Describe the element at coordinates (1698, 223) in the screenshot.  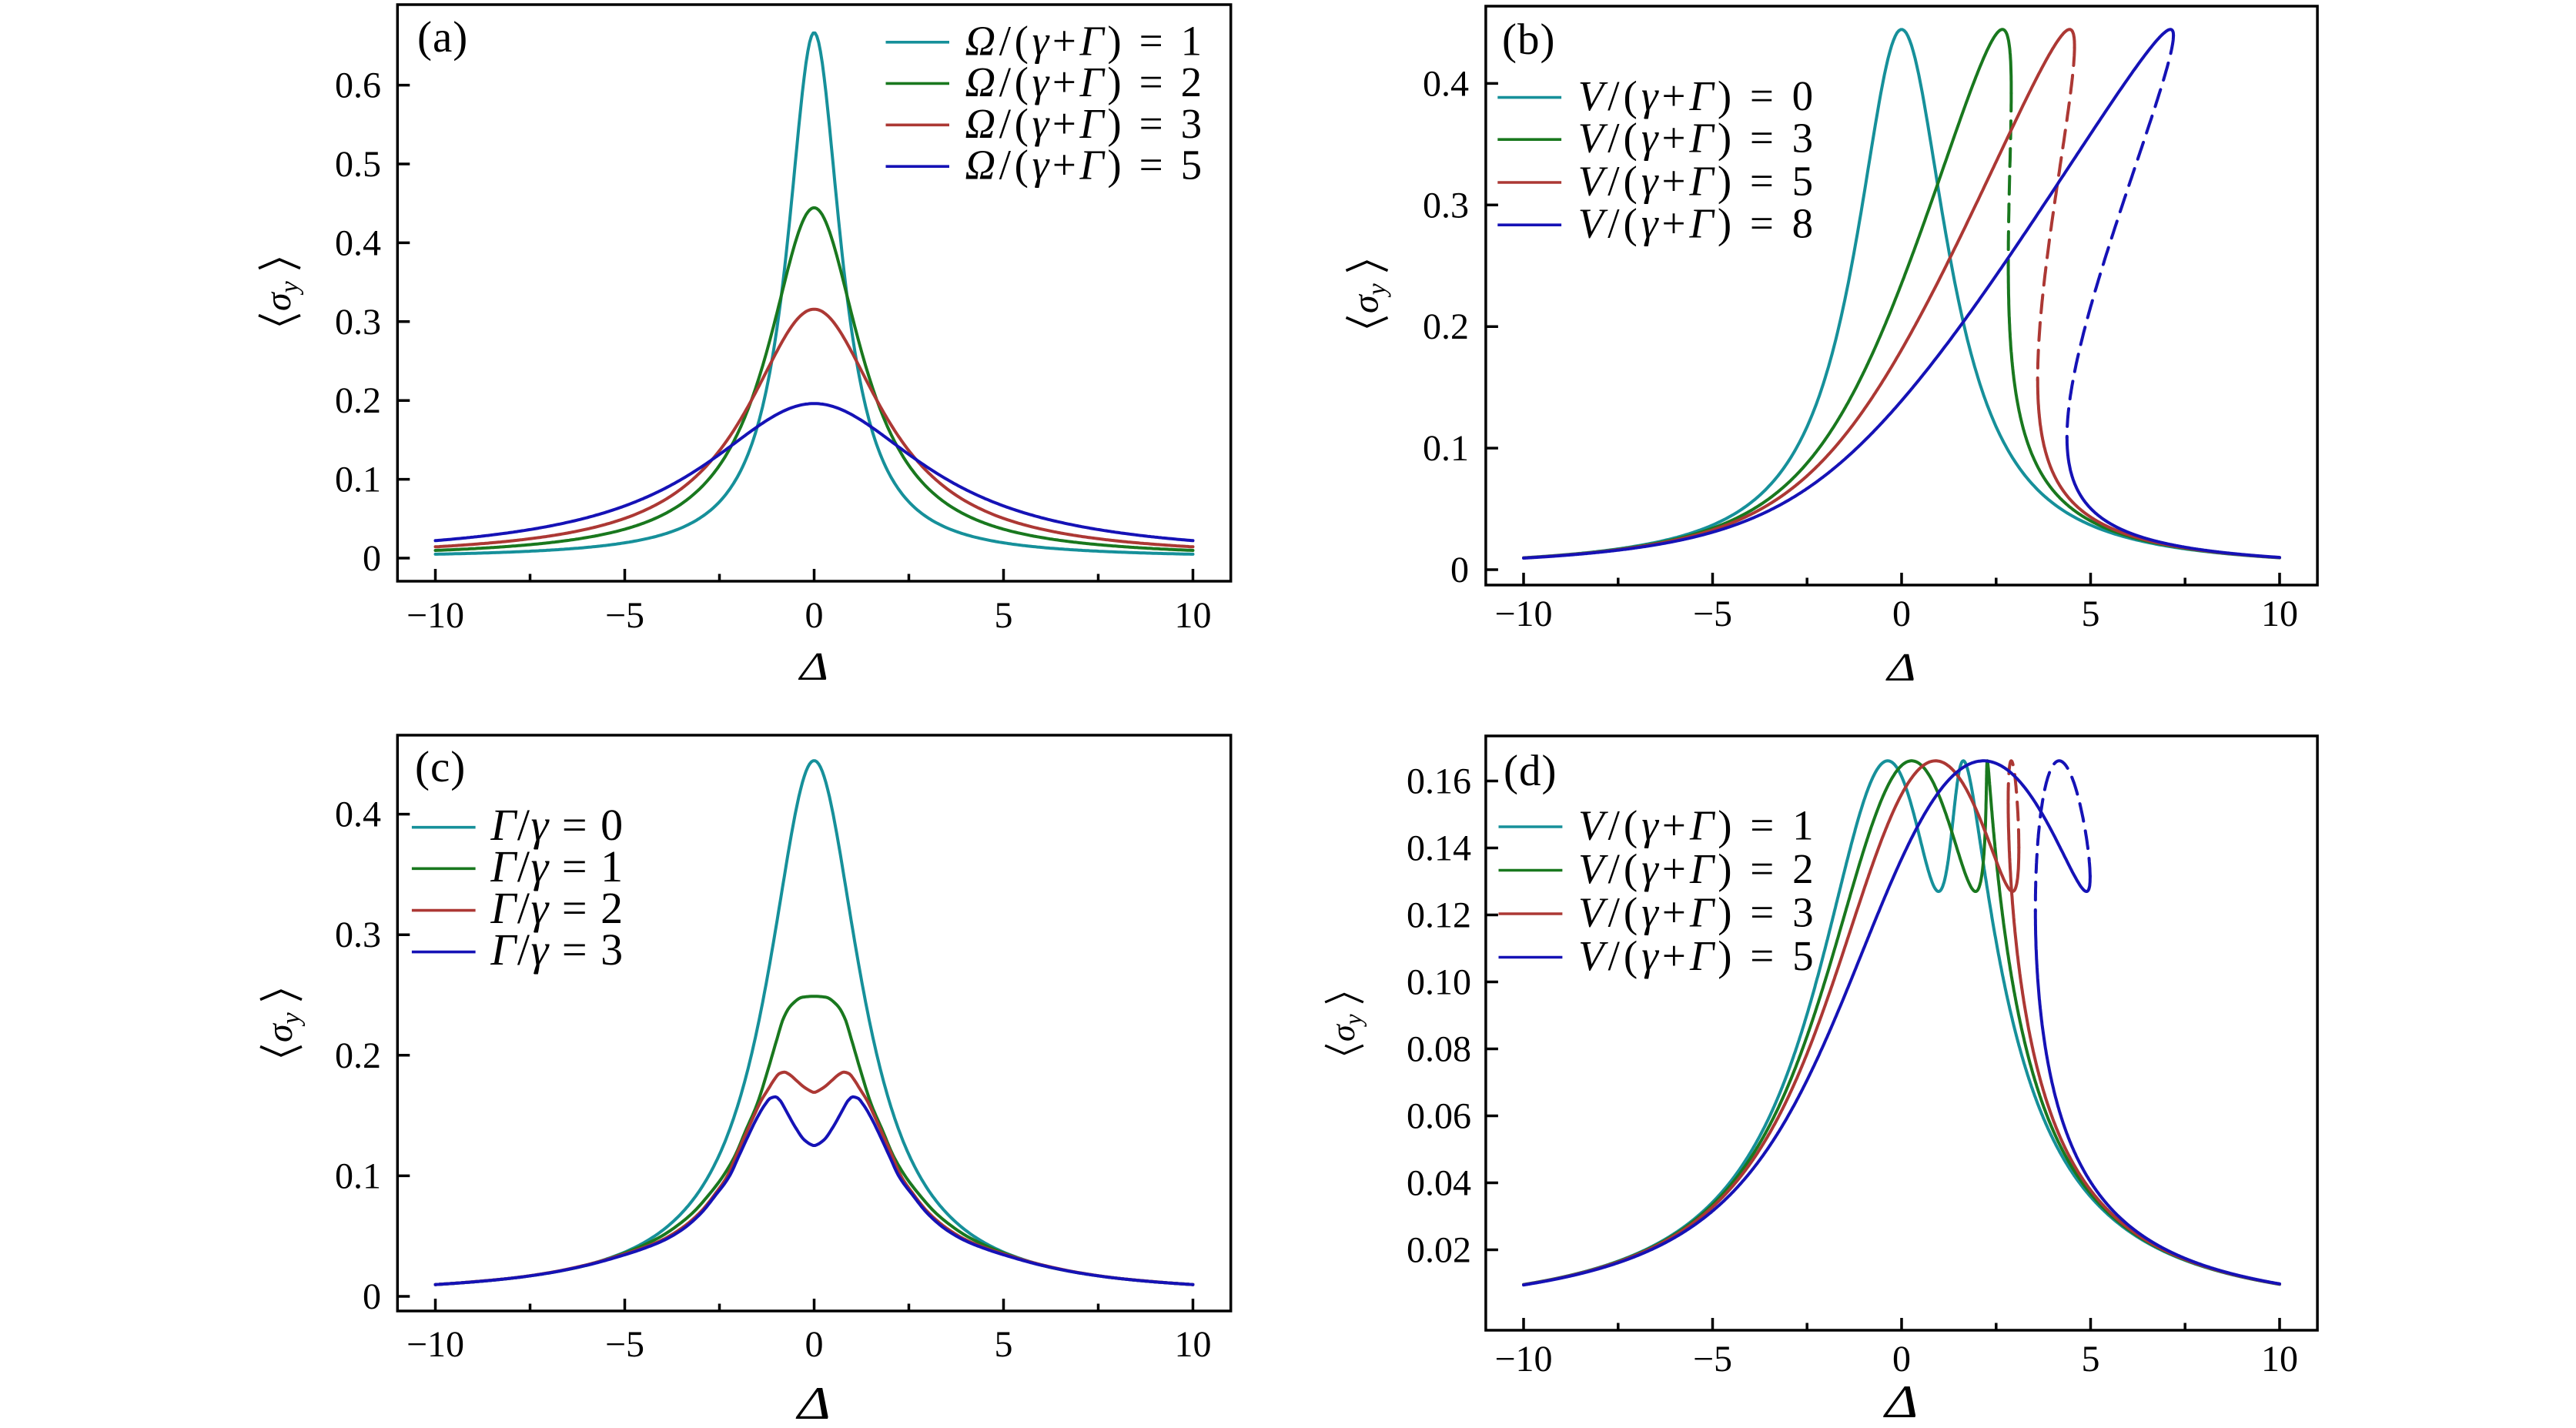
I see `svg-text: V/(γ+Γ) = 8` at that location.